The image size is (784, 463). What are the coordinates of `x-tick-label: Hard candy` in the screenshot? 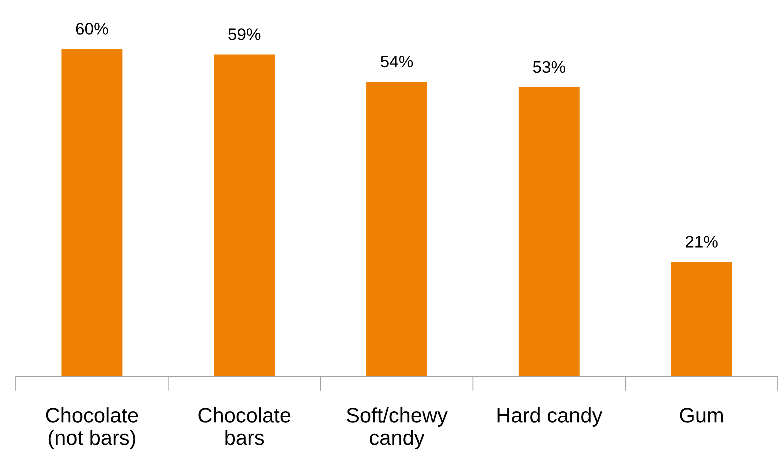 It's located at (550, 417).